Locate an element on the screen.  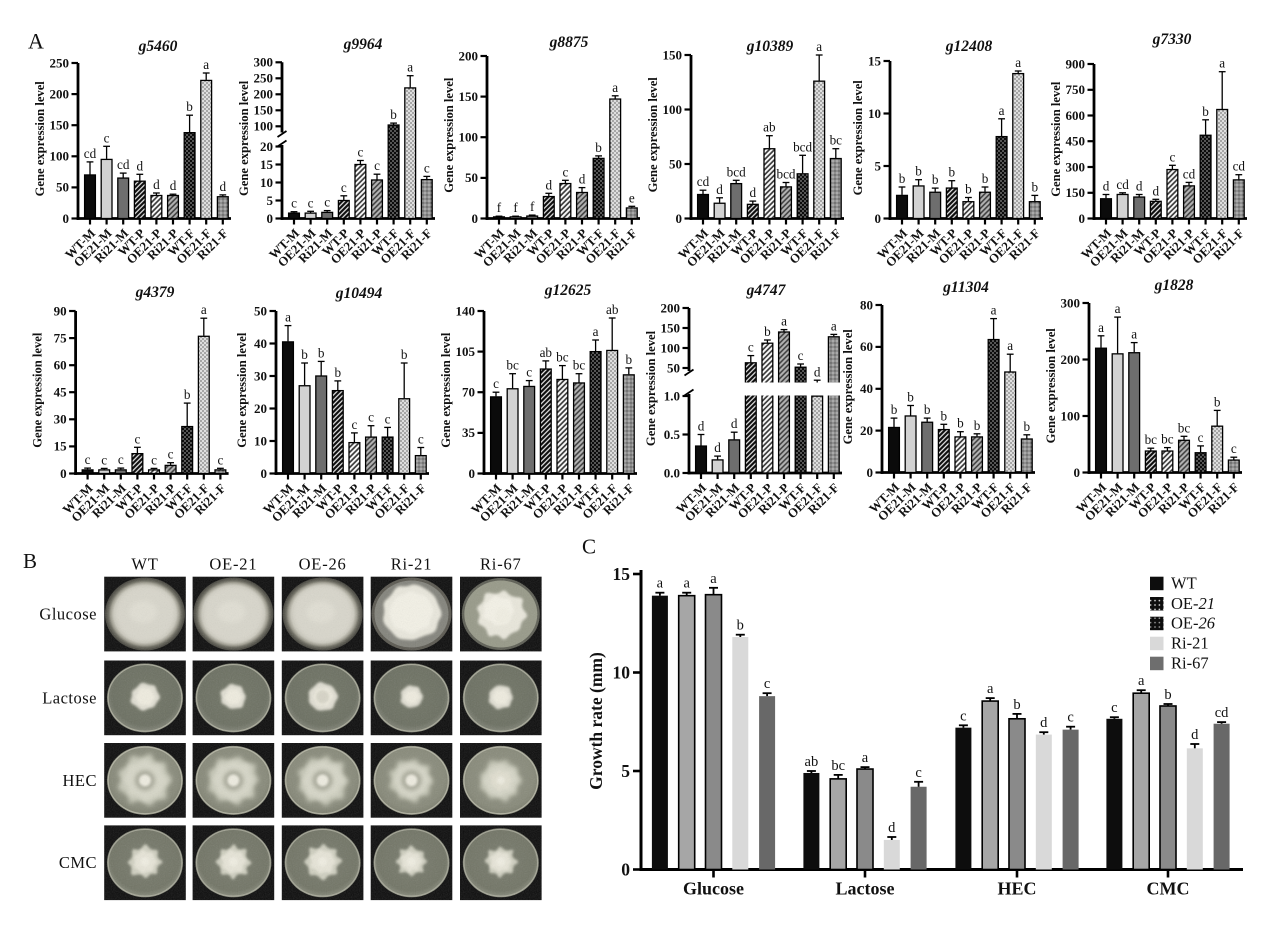
svg-text: 105 is located at coordinates (466, 351).